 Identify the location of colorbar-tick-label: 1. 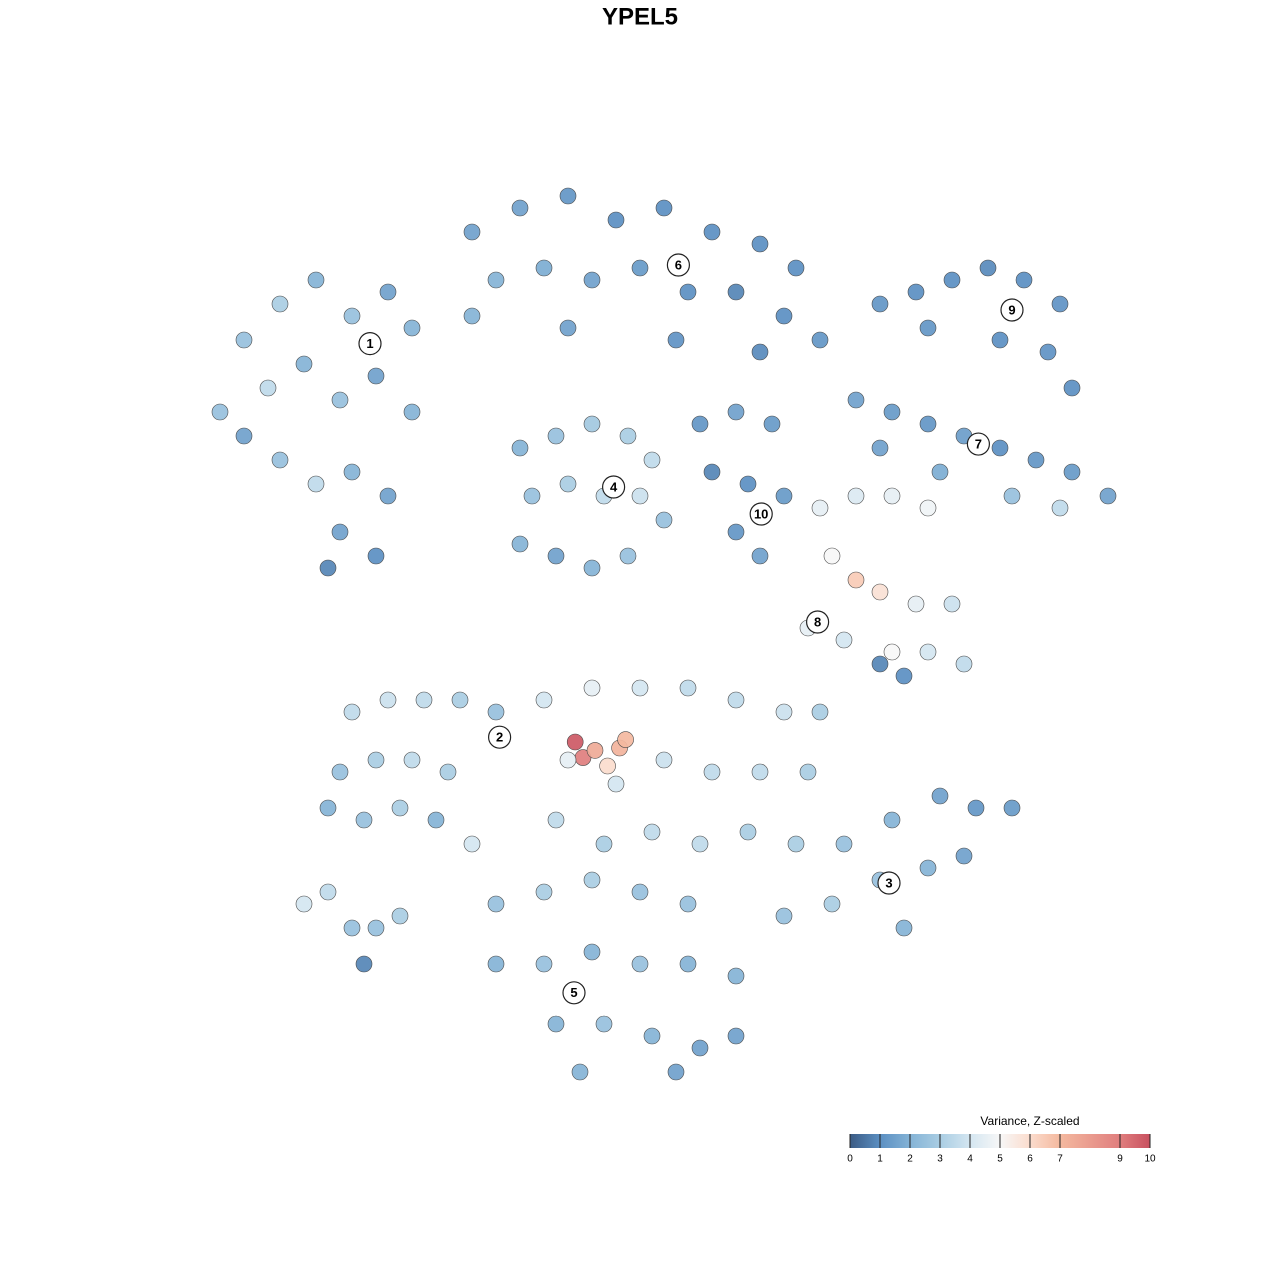
(880, 1159).